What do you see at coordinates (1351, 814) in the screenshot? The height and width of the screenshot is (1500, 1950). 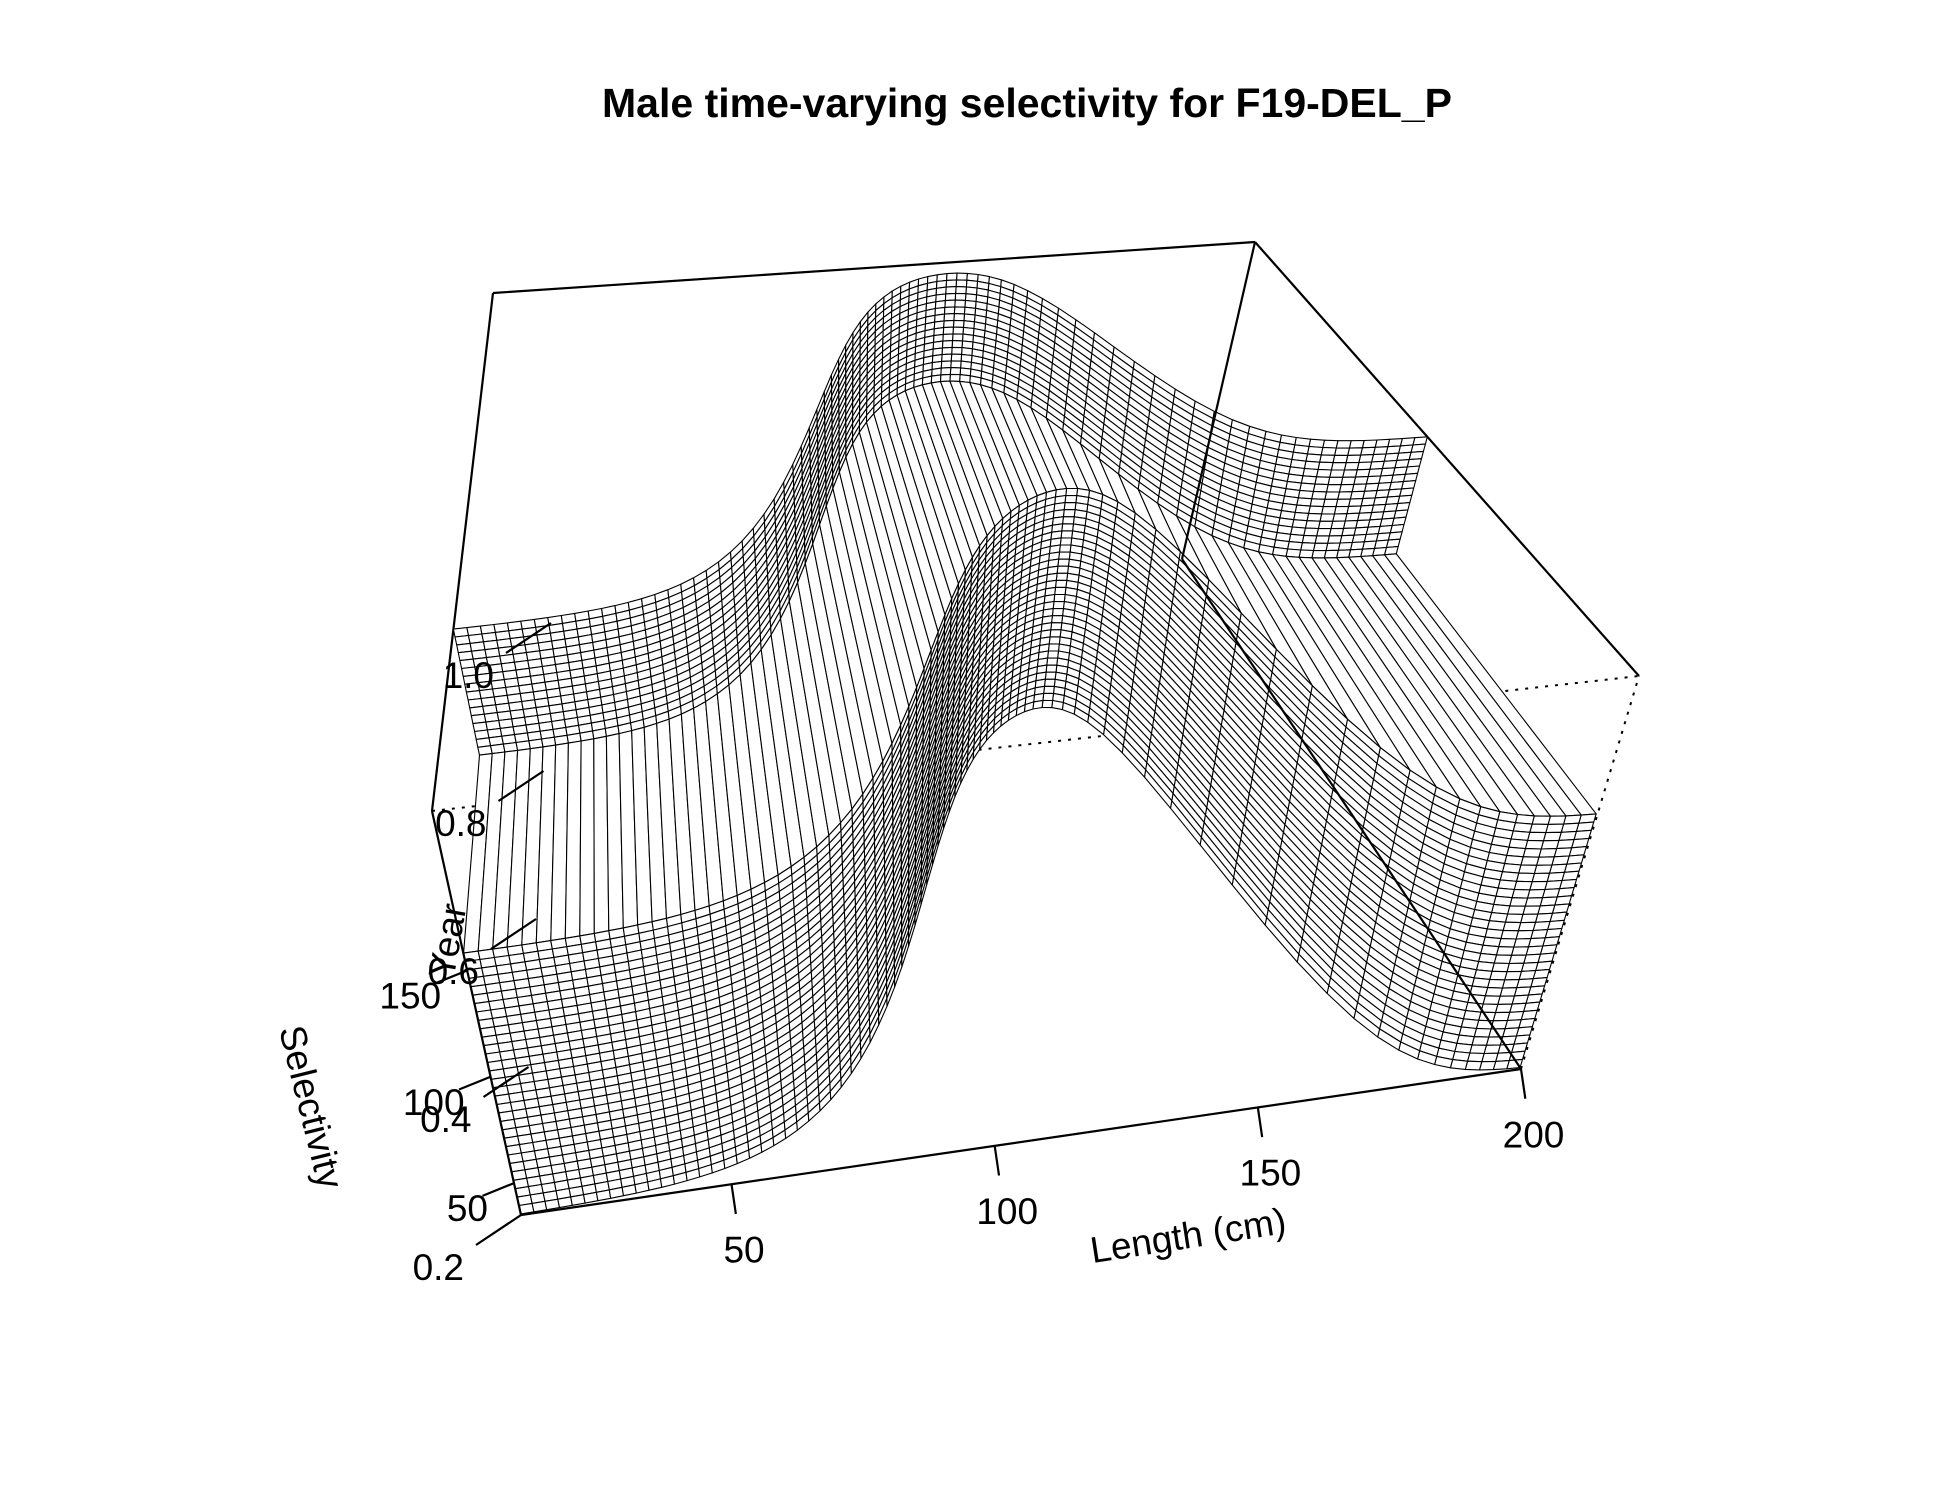 I see `box-front-right-vertical` at bounding box center [1351, 814].